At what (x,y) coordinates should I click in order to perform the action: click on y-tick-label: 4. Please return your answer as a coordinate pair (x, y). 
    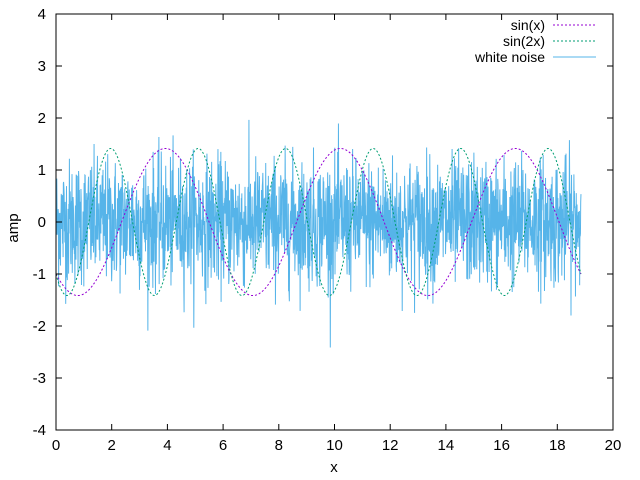
    Looking at the image, I should click on (42, 14).